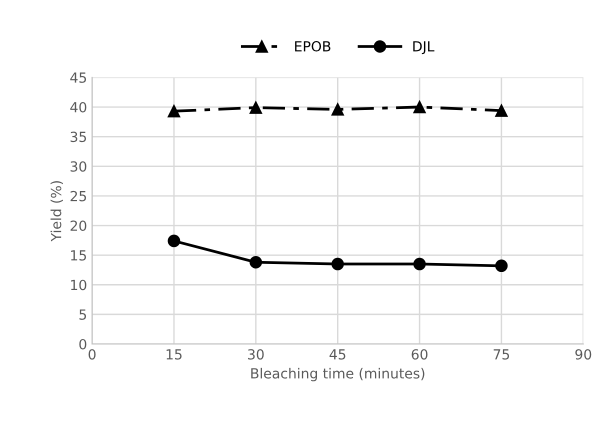 Image resolution: width=614 pixels, height=430 pixels. Describe the element at coordinates (423, 47) in the screenshot. I see `legend-label: DJL` at that location.